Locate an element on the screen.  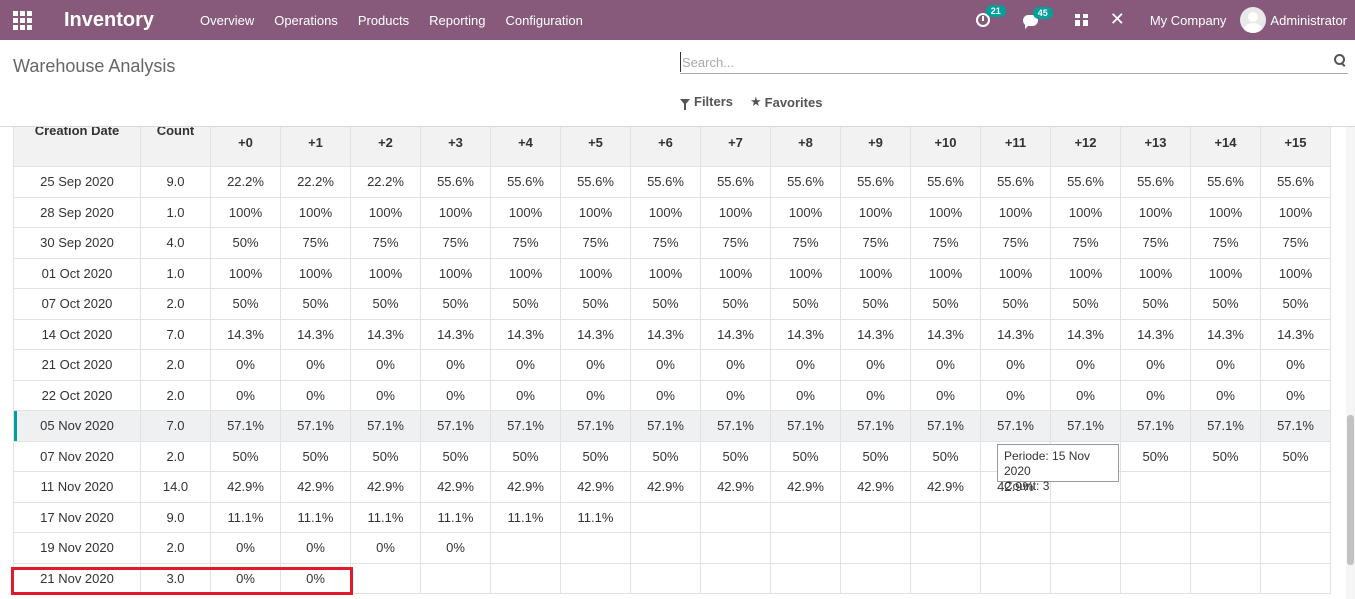
gift-button is located at coordinates (1081, 20).